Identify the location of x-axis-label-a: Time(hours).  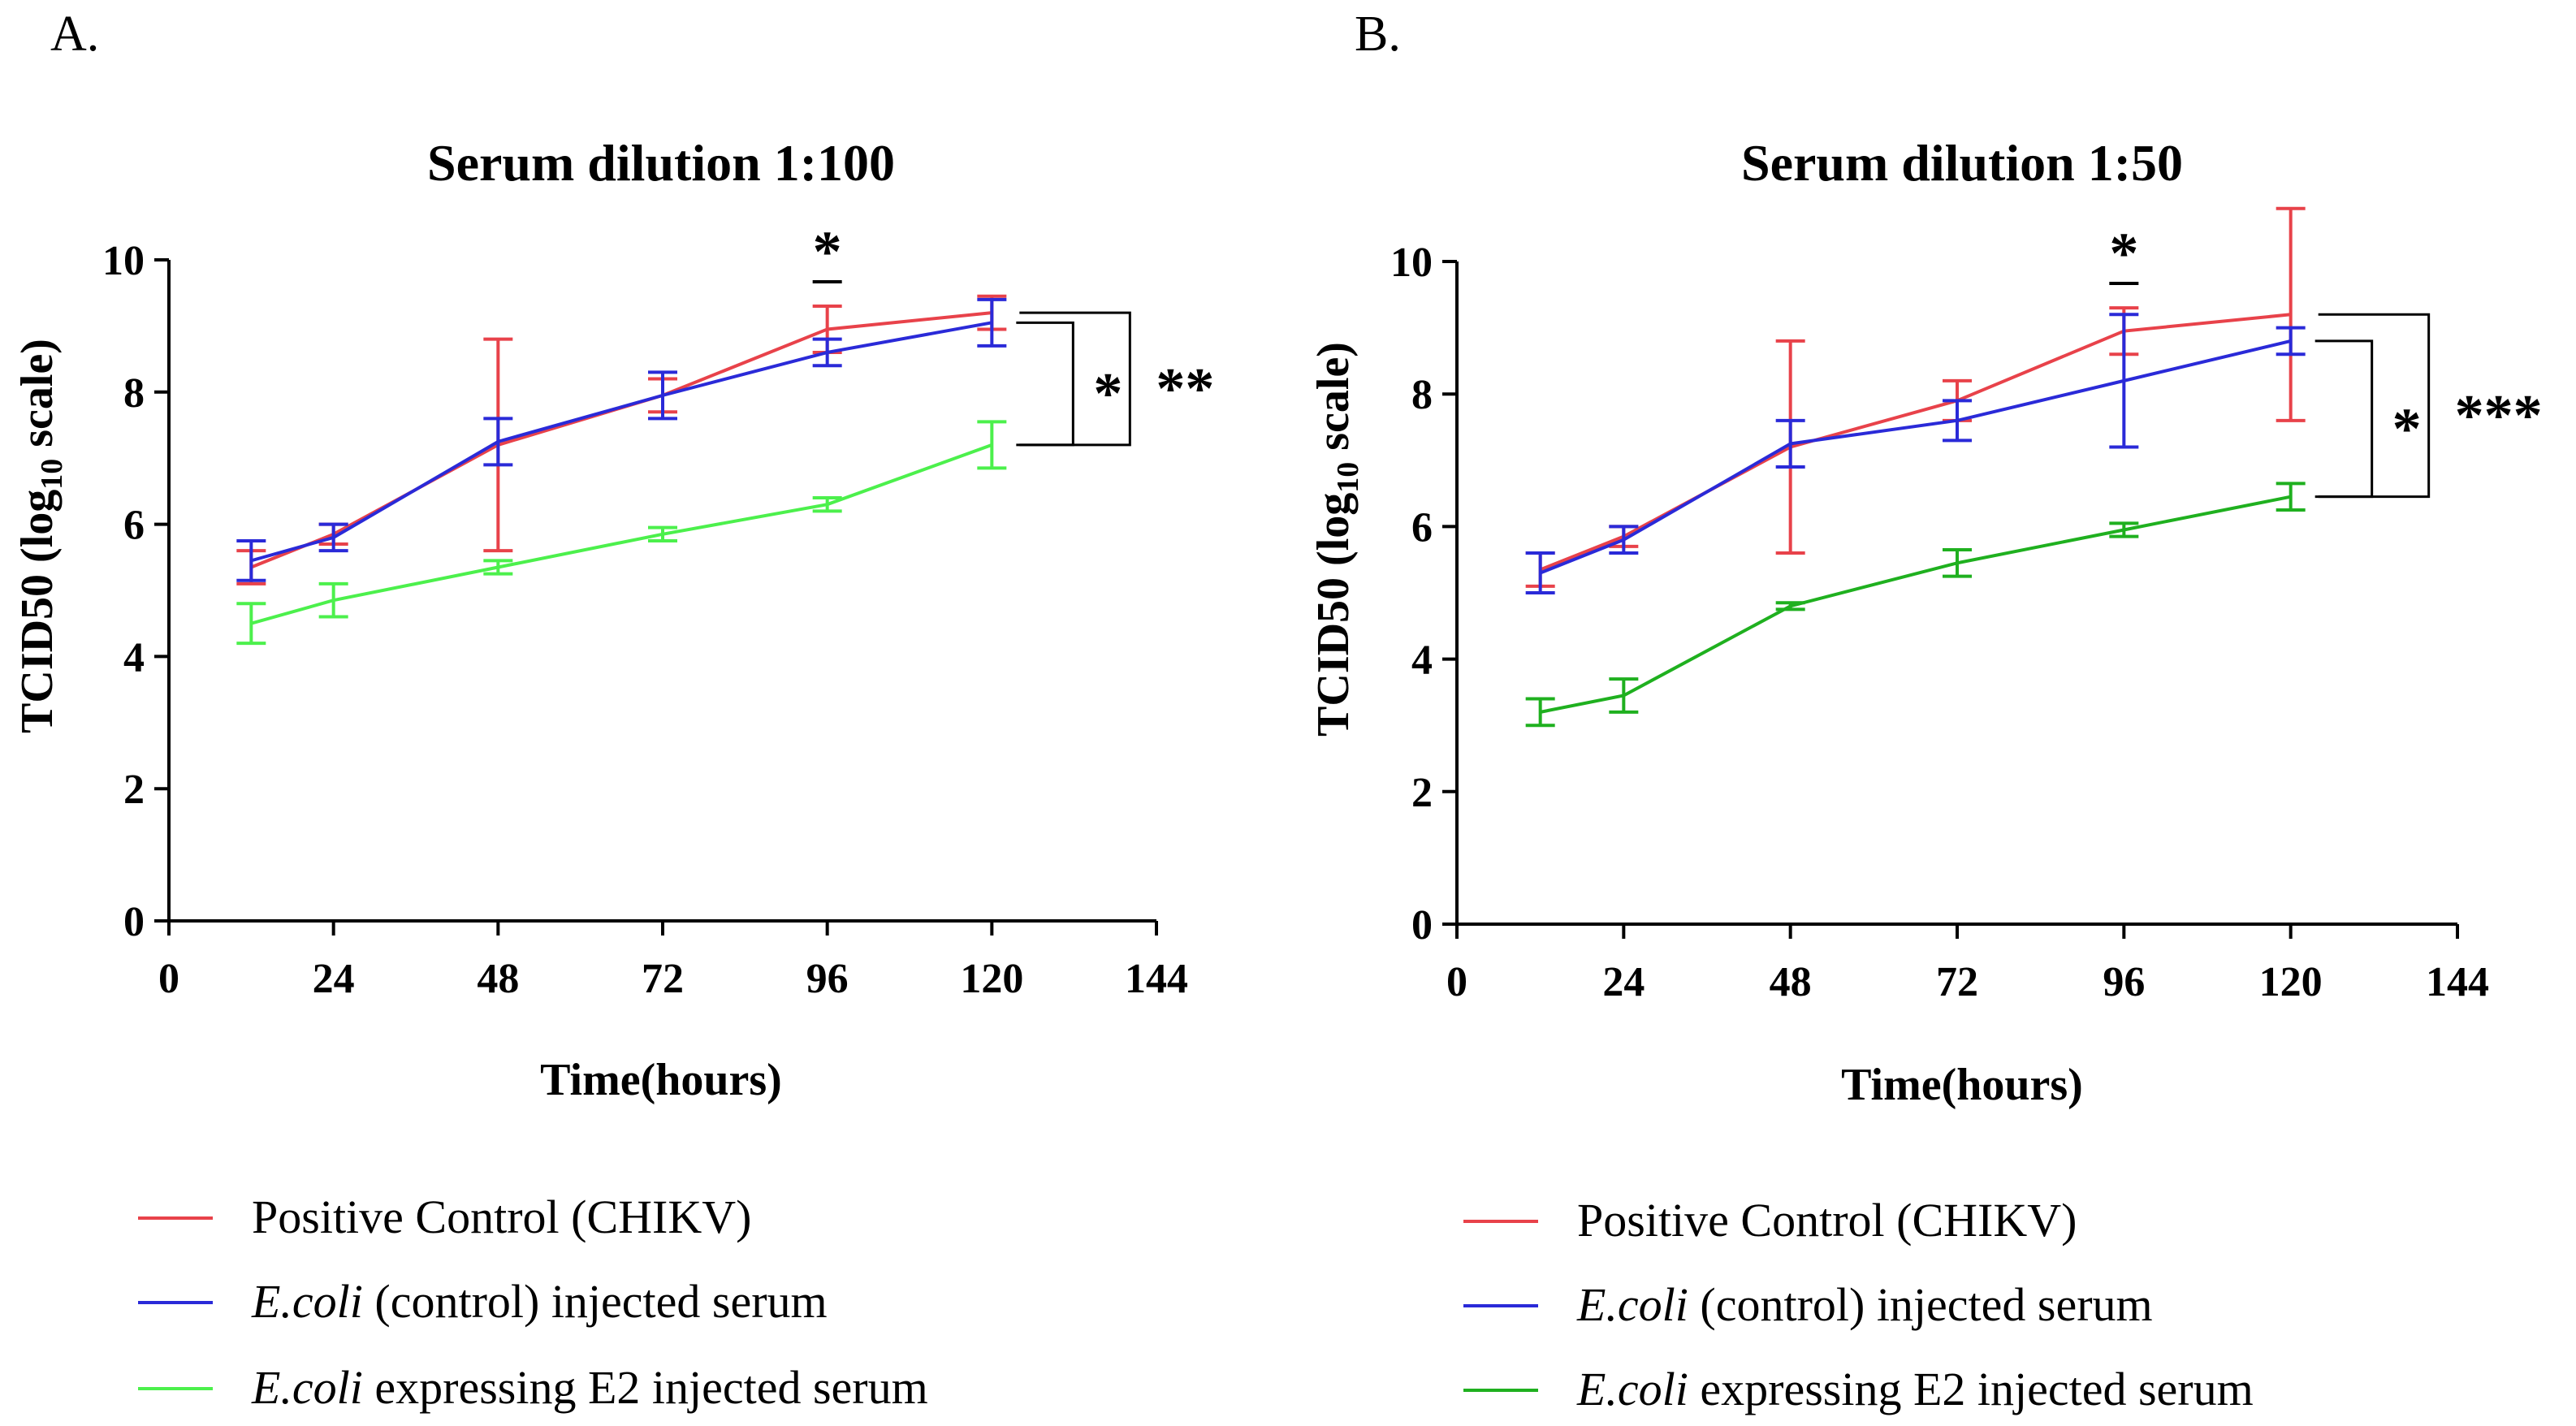
(661, 1080).